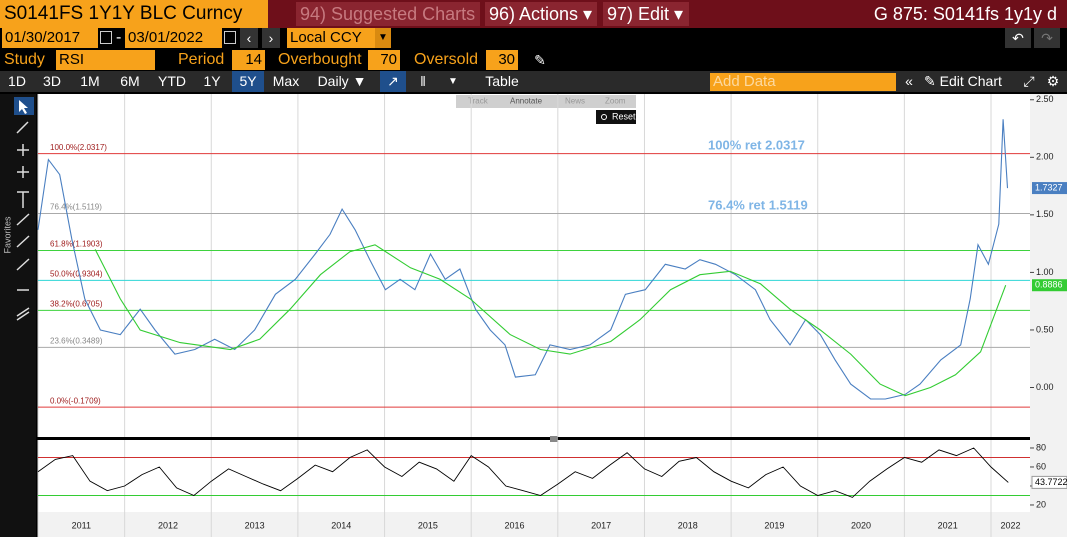 The width and height of the screenshot is (1067, 537). I want to click on right-axis, so click(1048, 303).